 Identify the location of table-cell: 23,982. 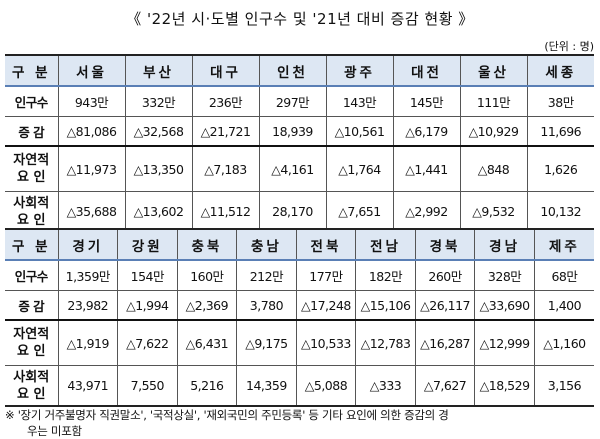
(88, 305).